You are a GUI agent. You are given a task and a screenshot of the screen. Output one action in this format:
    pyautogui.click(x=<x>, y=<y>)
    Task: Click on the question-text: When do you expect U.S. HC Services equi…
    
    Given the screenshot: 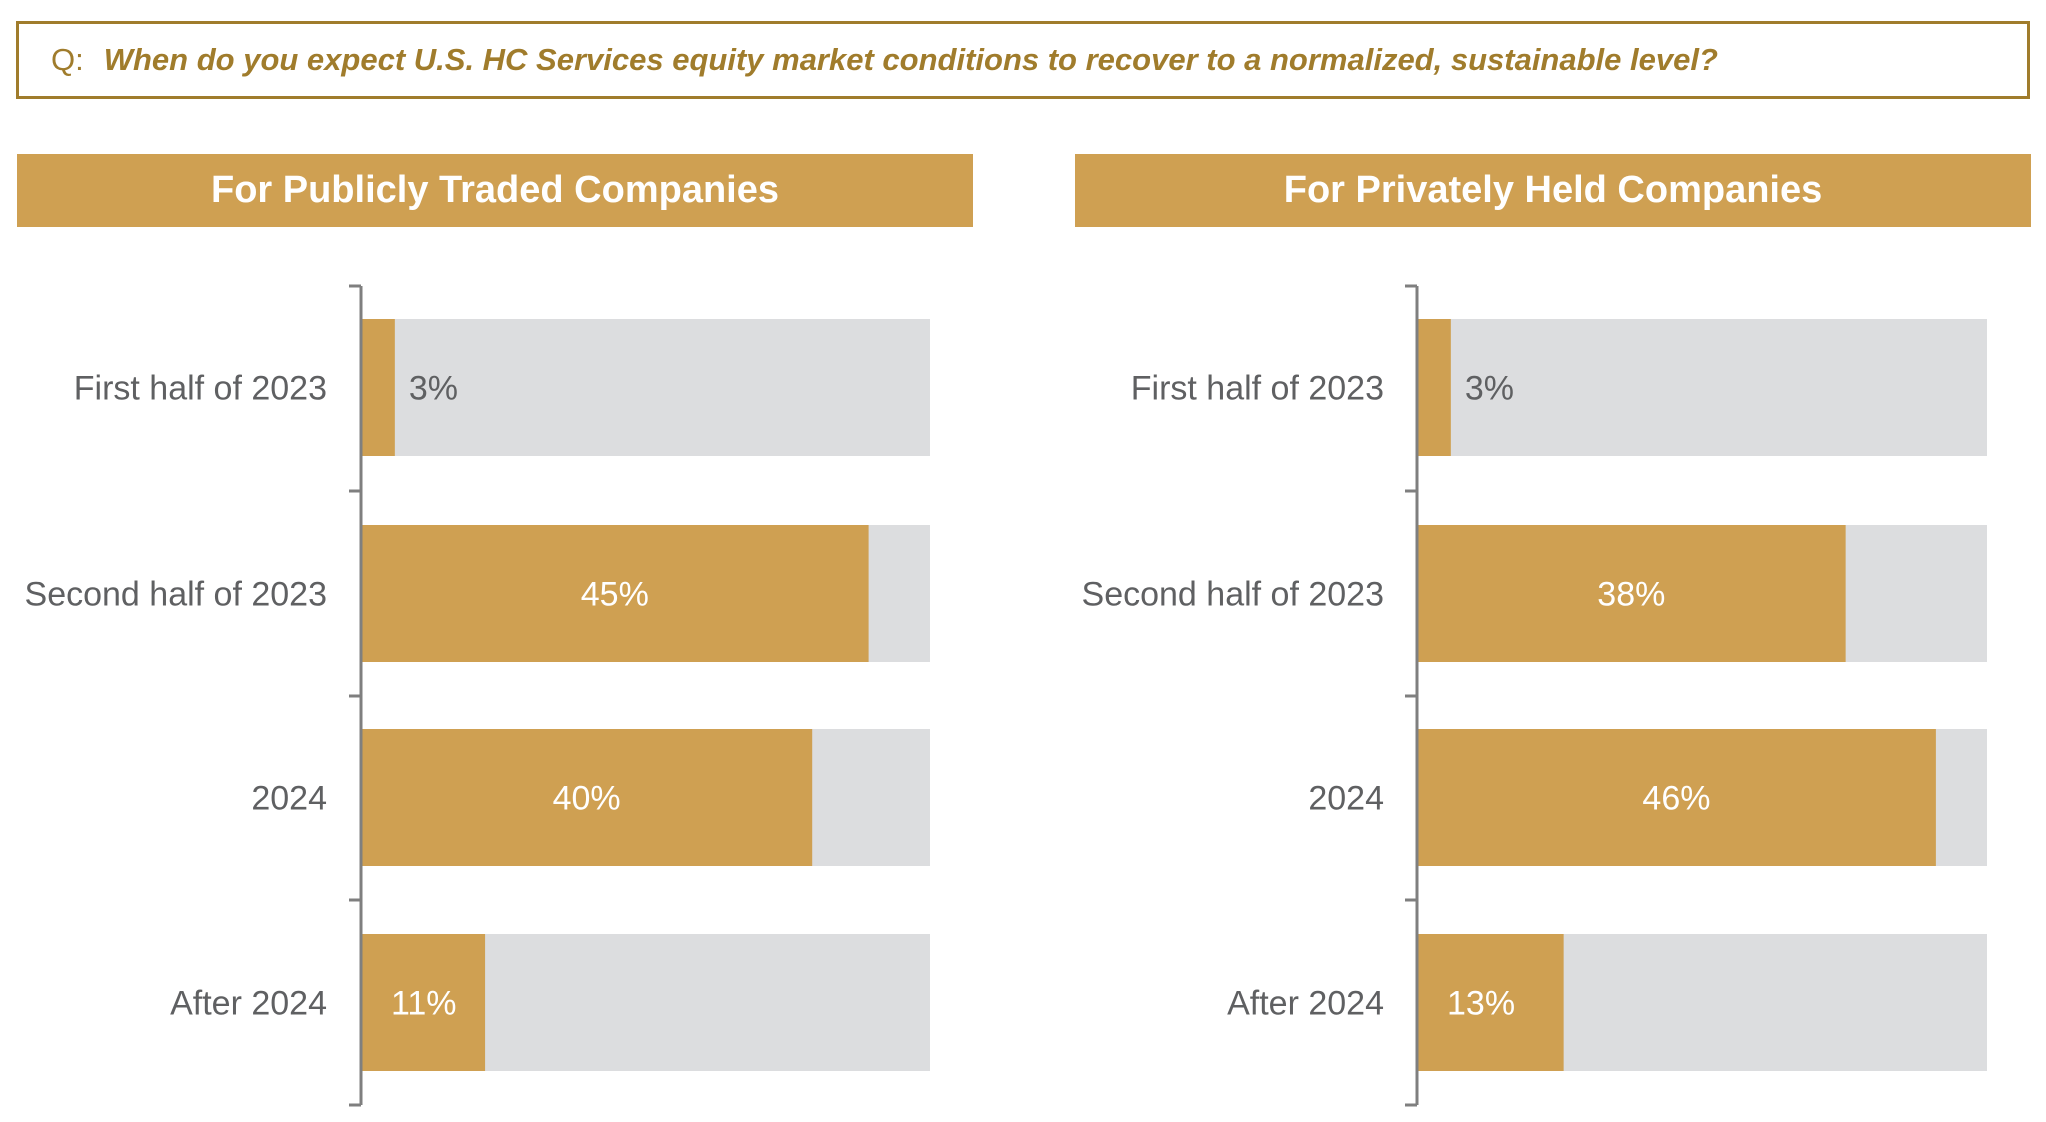 What is the action you would take?
    pyautogui.click(x=910, y=59)
    